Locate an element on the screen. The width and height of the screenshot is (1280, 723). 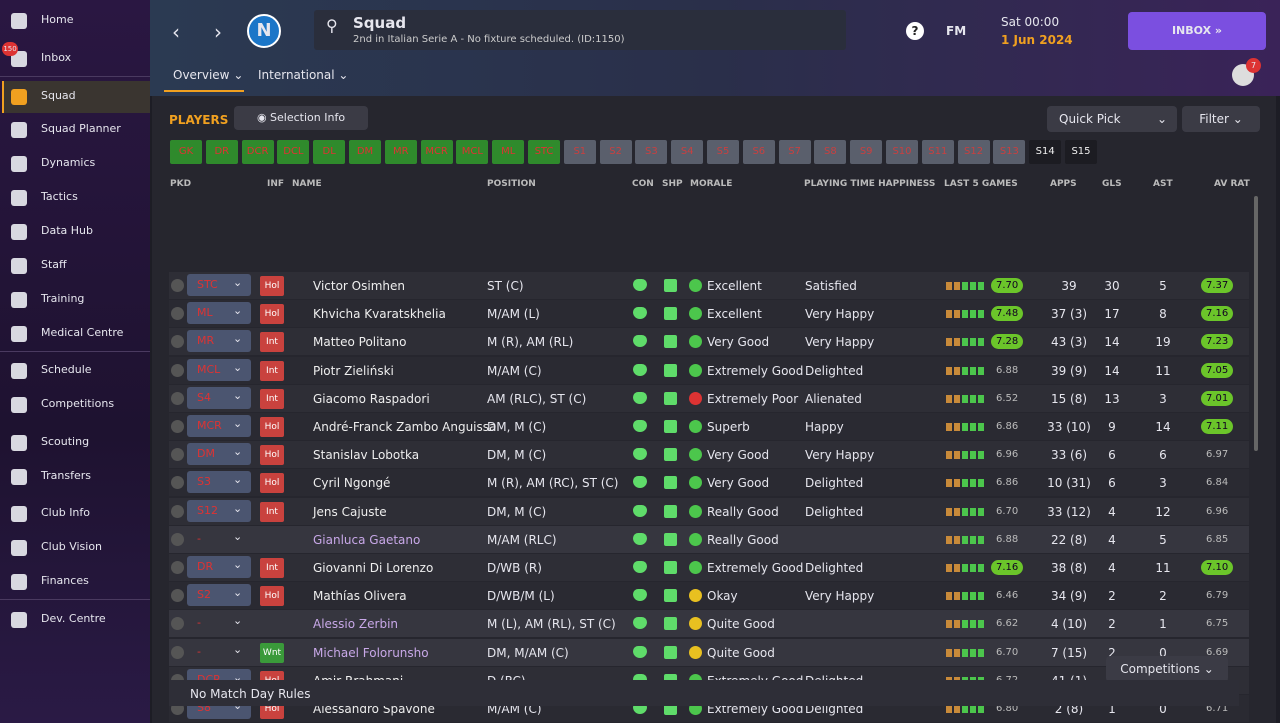
inbox-label: INBOX is located at coordinates (1191, 30).